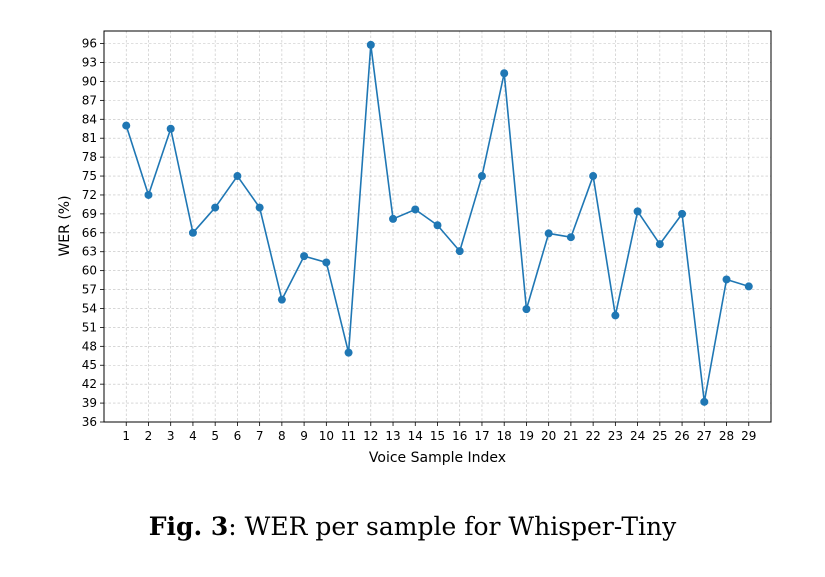  I want to click on figure-caption: Fig. 3: WER per sample for Whisper-Tiny, so click(412, 526).